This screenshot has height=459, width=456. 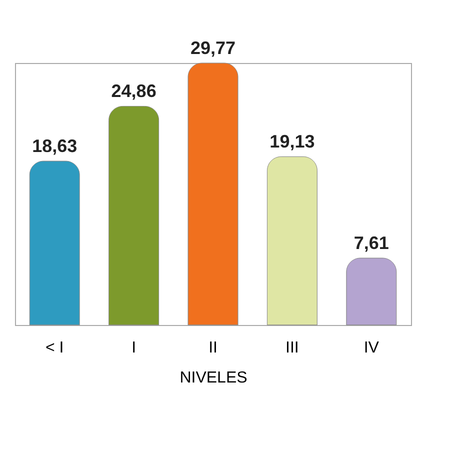 What do you see at coordinates (54, 348) in the screenshot?
I see `x-tick-label: < I` at bounding box center [54, 348].